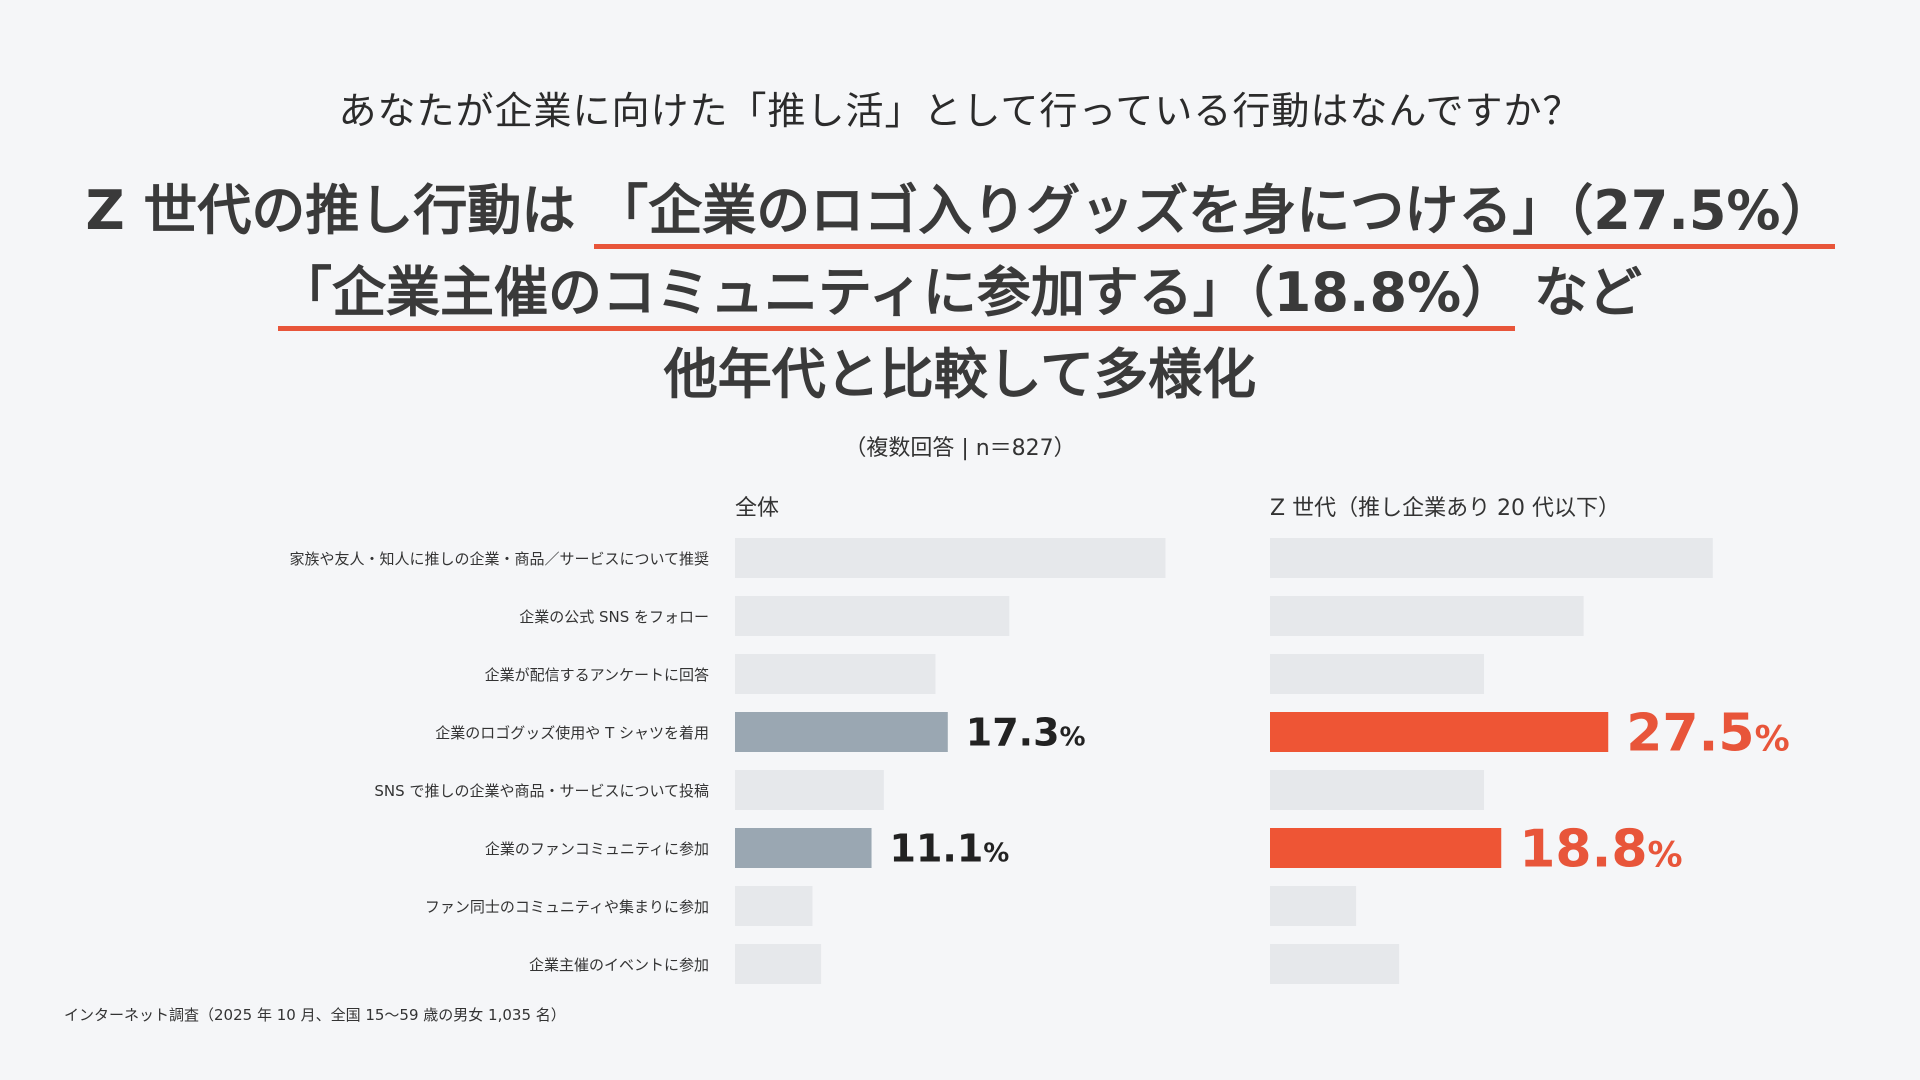  Describe the element at coordinates (757, 508) in the screenshot. I see `group-title-all: 全体` at that location.